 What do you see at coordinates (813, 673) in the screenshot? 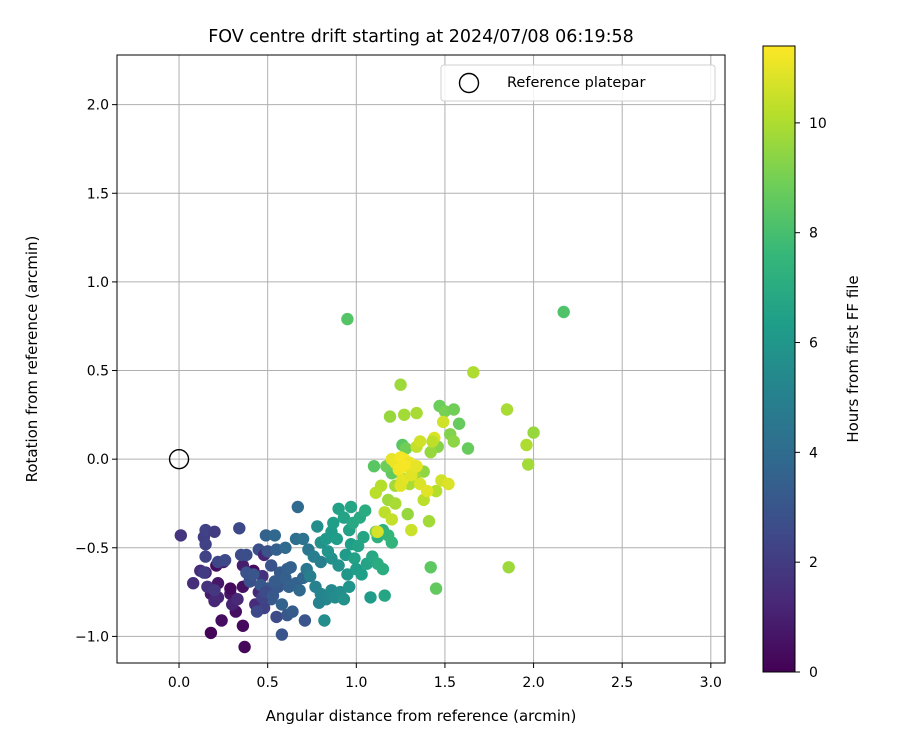
I see `colorbar-tick-label: 0` at bounding box center [813, 673].